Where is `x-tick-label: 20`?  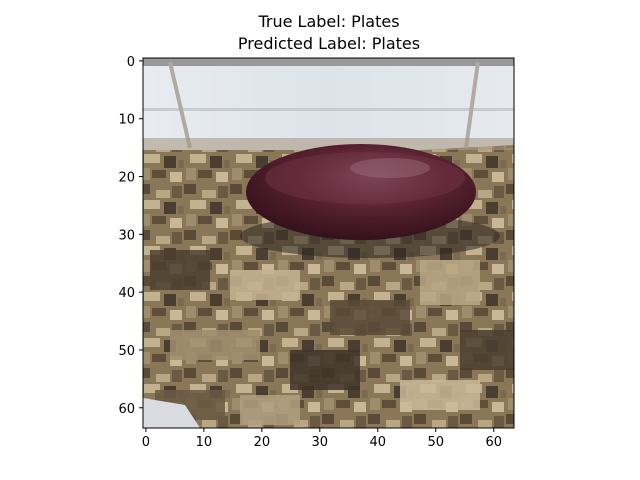 x-tick-label: 20 is located at coordinates (262, 442).